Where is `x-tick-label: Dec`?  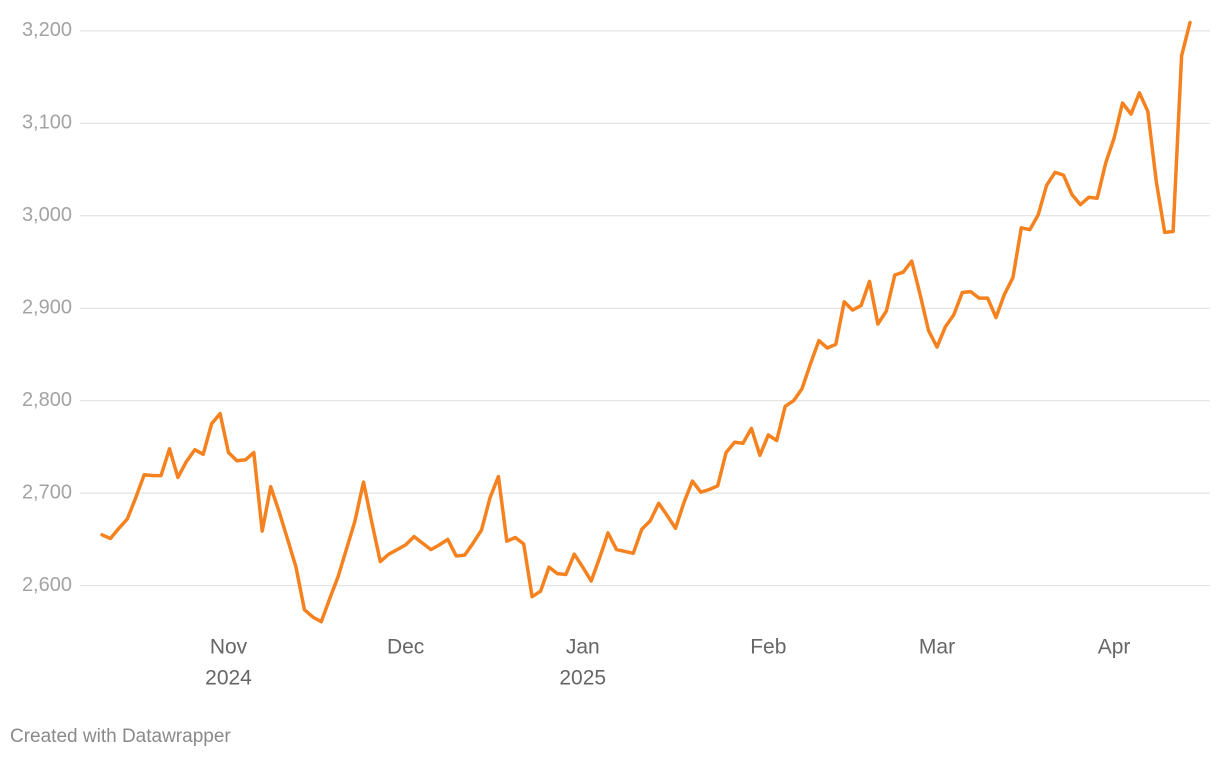 x-tick-label: Dec is located at coordinates (405, 647).